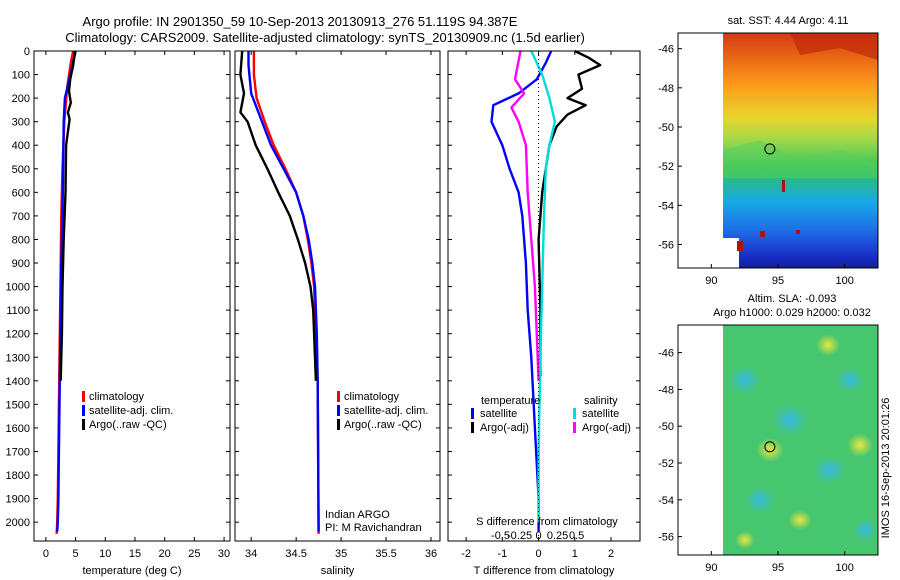  Describe the element at coordinates (18, 358) in the screenshot. I see `y-tick-label: 1300` at that location.